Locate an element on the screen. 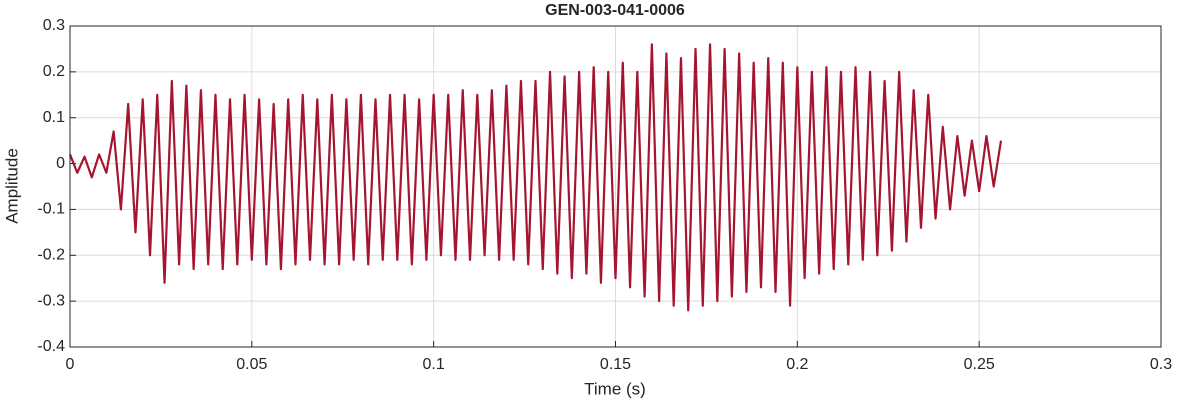  chart-title: GEN-003-041-0006 is located at coordinates (615, 10).